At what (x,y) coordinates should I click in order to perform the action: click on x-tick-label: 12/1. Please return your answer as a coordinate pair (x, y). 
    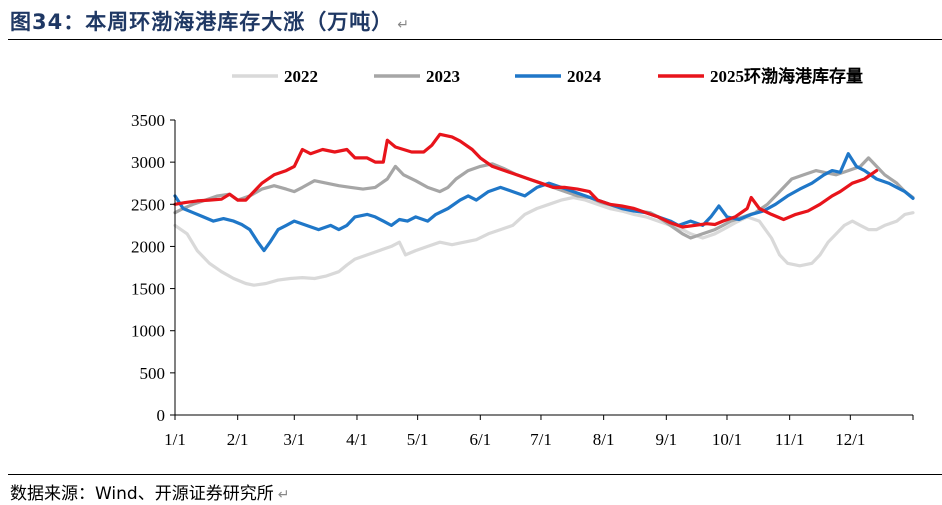
    Looking at the image, I should click on (850, 439).